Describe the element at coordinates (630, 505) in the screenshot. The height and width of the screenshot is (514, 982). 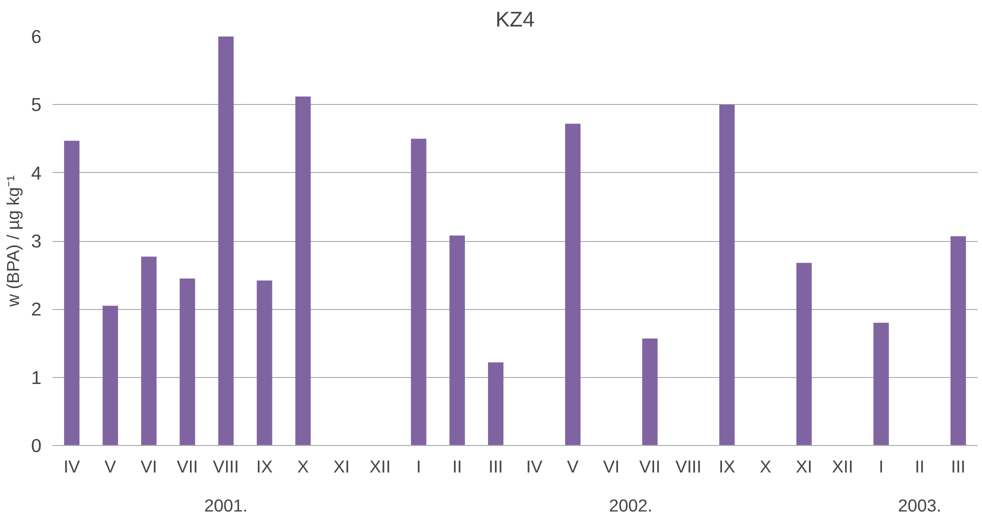
I see `text: 2002.` at that location.